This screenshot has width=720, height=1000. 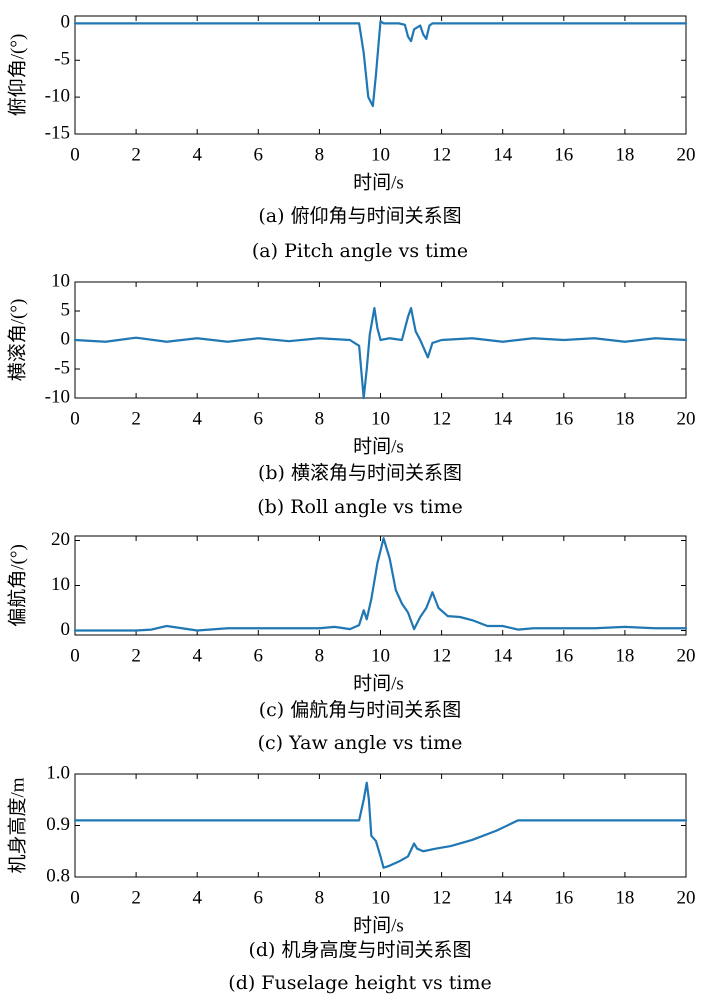 What do you see at coordinates (360, 950) in the screenshot?
I see `caption-d-cn: (d) 机身高度与时间关系图` at bounding box center [360, 950].